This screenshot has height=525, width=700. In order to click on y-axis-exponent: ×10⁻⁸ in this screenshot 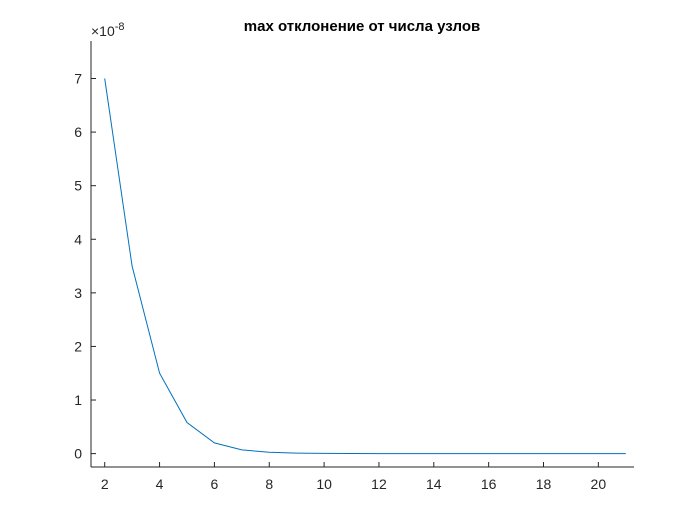, I will do `click(108, 30)`.